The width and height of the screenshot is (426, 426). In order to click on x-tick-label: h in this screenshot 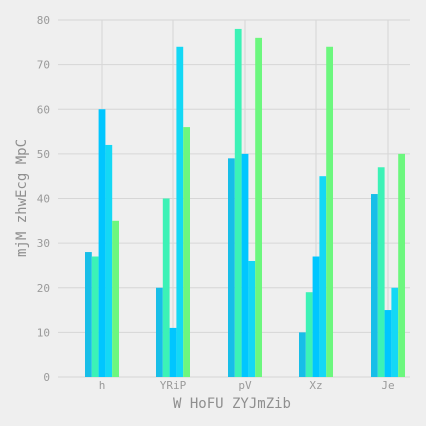, I will do `click(102, 385)`.